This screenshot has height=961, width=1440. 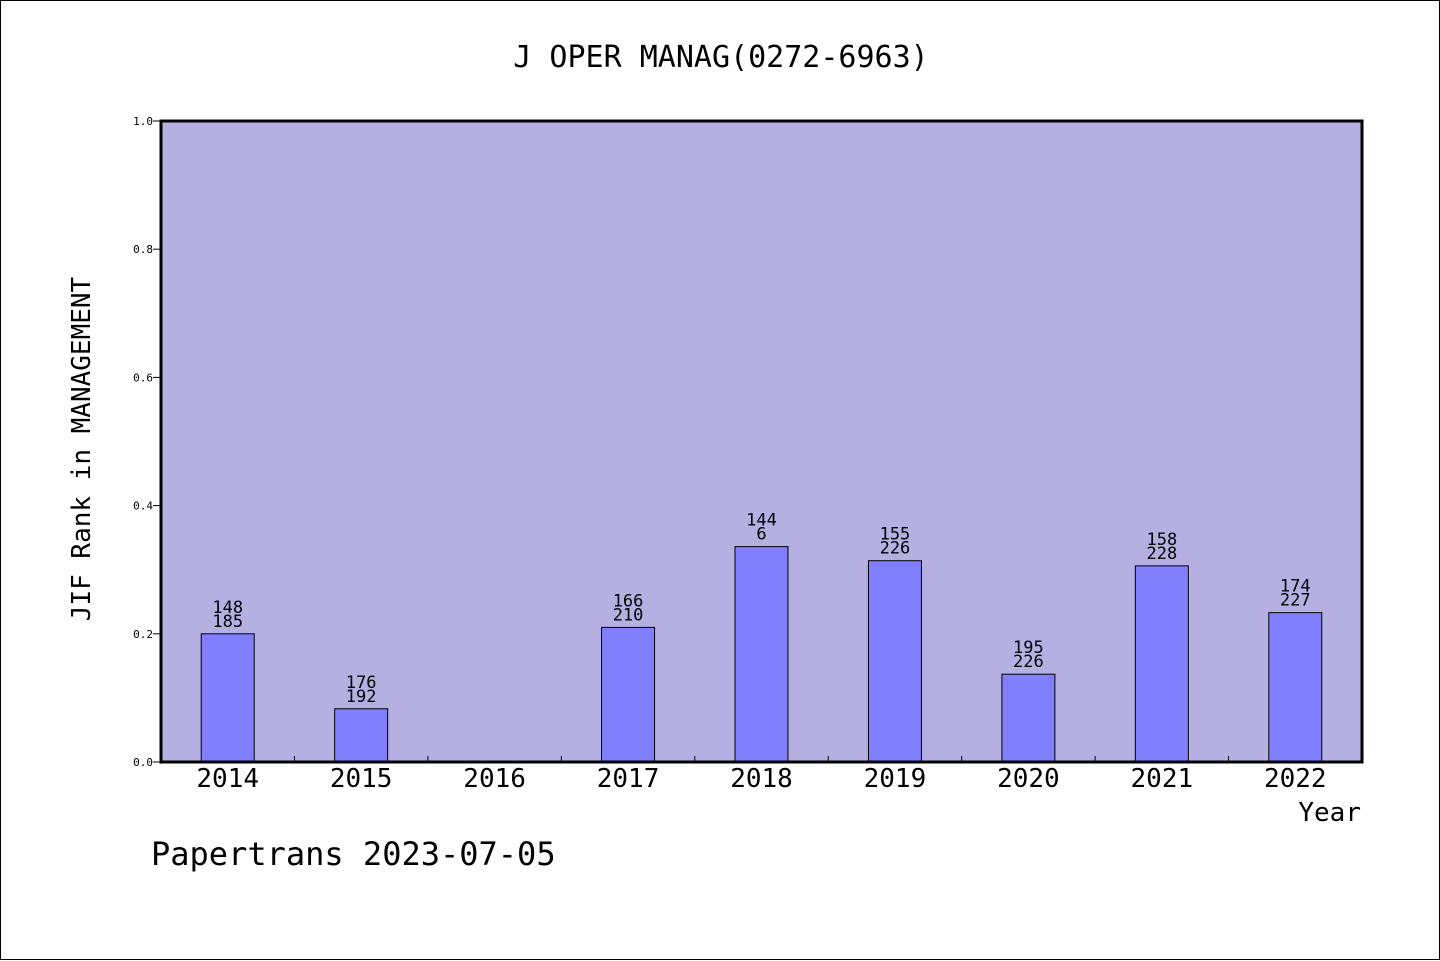 What do you see at coordinates (1161, 554) in the screenshot?
I see `bar-total-label: 228` at bounding box center [1161, 554].